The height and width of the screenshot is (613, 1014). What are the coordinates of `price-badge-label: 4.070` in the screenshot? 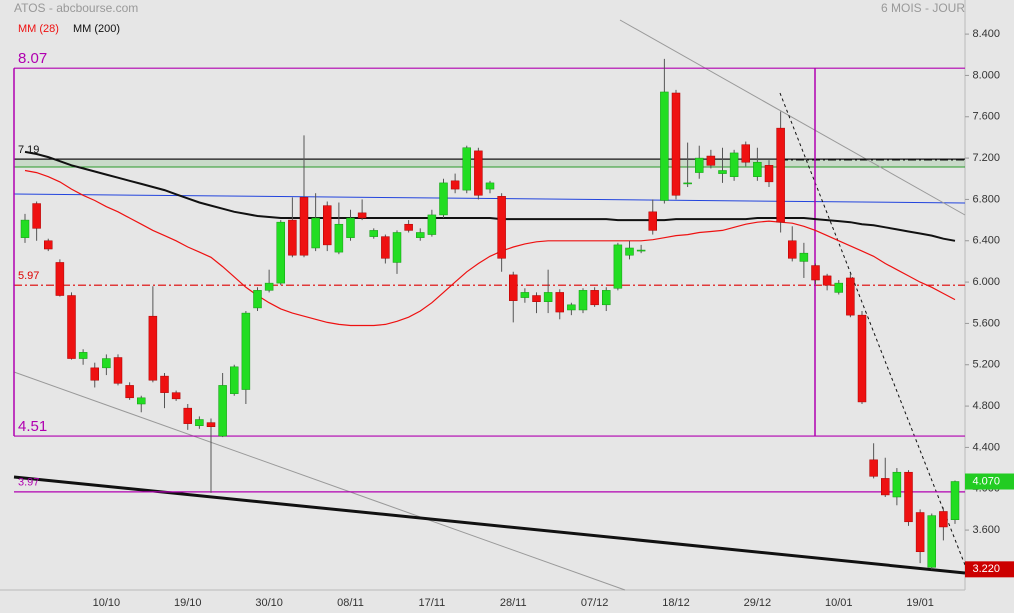 It's located at (986, 481).